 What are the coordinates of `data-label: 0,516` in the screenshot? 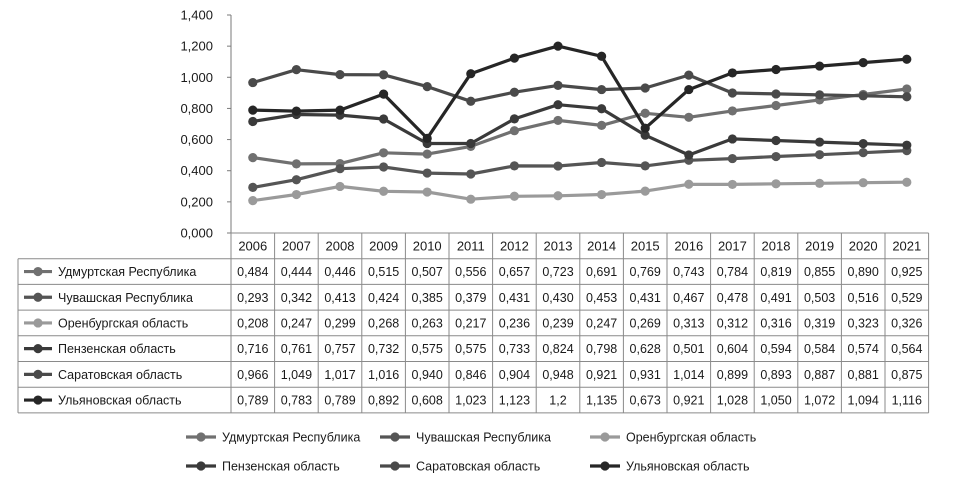 It's located at (863, 298).